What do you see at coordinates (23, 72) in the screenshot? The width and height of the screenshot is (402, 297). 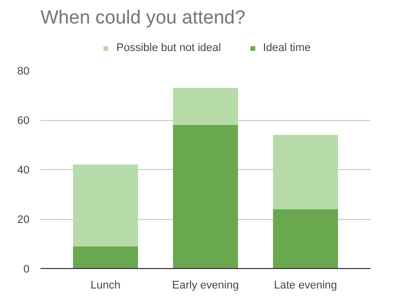 I see `y-tick-label: 80` at bounding box center [23, 72].